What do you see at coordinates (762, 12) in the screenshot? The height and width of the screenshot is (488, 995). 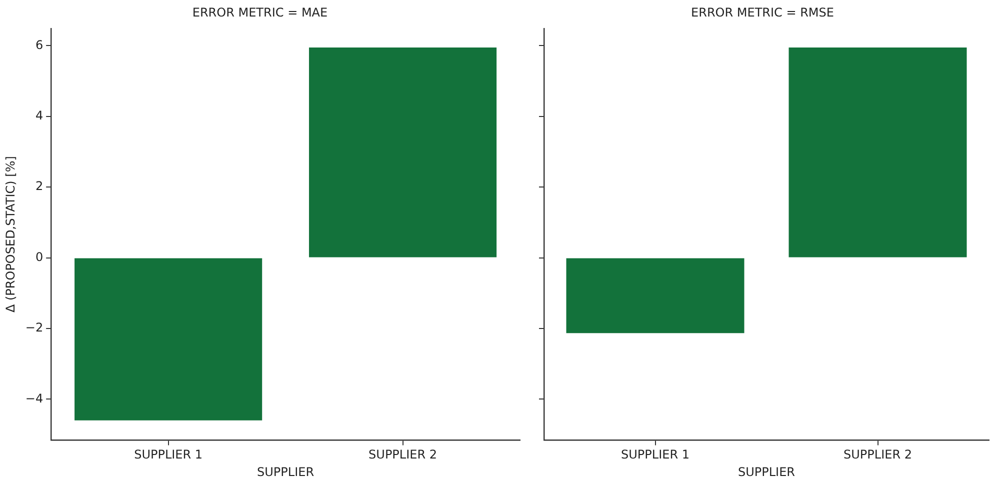 I see `chart-title: ERROR METRIC = RMSE` at bounding box center [762, 12].